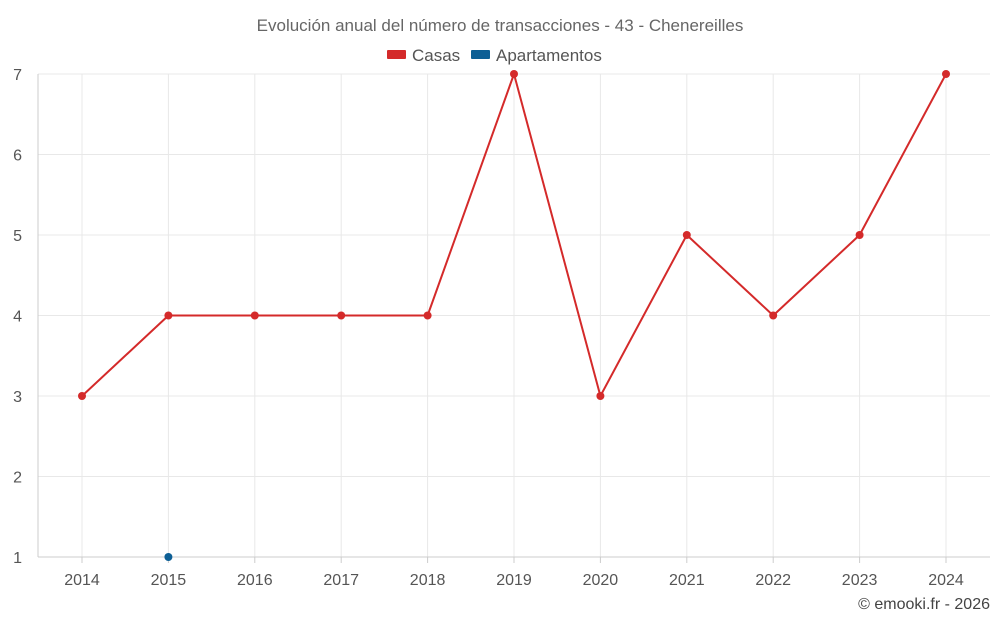  What do you see at coordinates (514, 580) in the screenshot?
I see `x-tick-label-2019: 2019` at bounding box center [514, 580].